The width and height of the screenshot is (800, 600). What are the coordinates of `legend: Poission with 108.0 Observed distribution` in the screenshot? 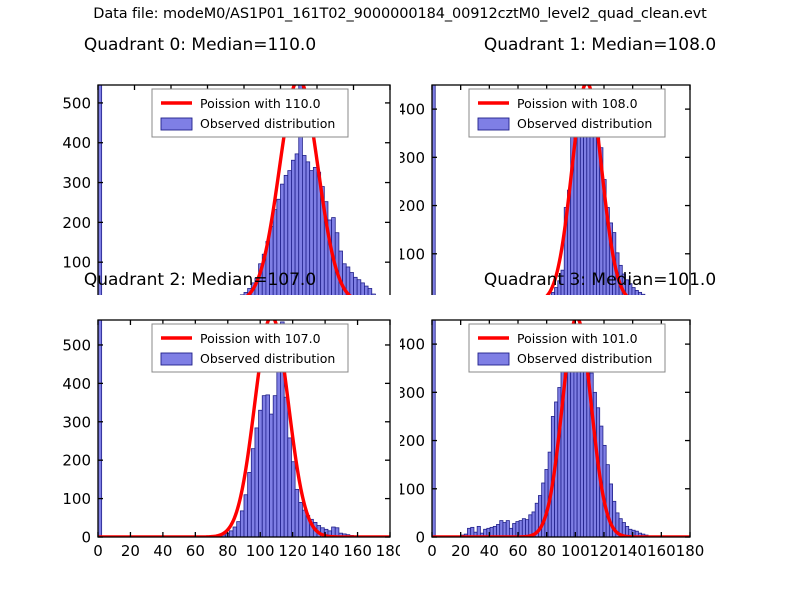 It's located at (567, 113).